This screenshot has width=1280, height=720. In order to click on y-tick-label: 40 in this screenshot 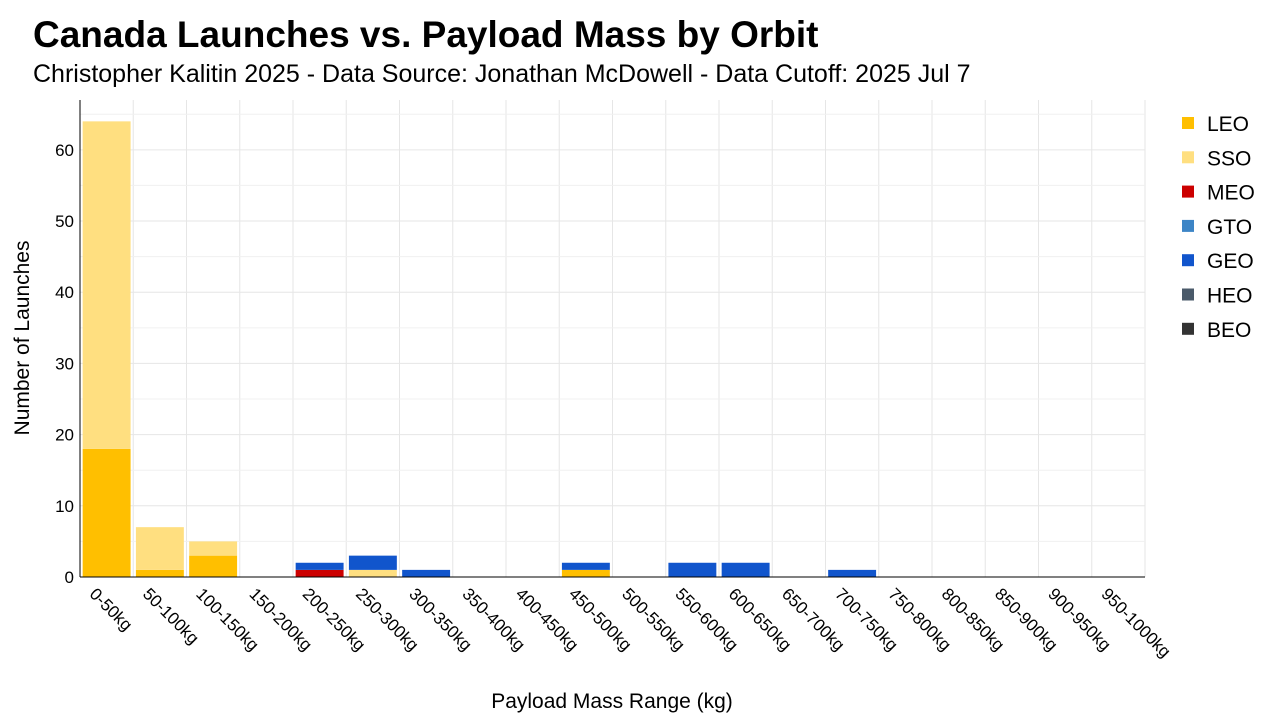, I will do `click(64, 292)`.